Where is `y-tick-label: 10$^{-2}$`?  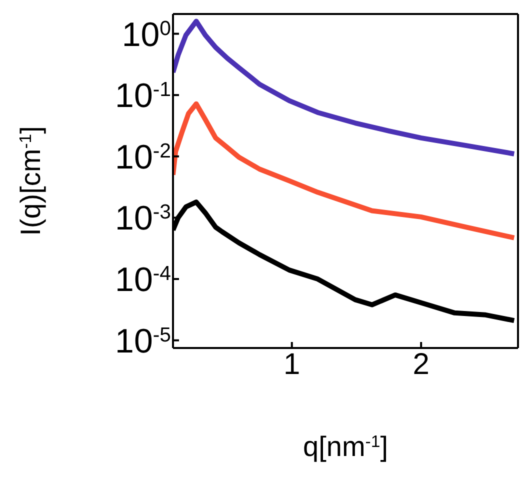
y-tick-label: 10$^{-2}$ is located at coordinates (143, 157).